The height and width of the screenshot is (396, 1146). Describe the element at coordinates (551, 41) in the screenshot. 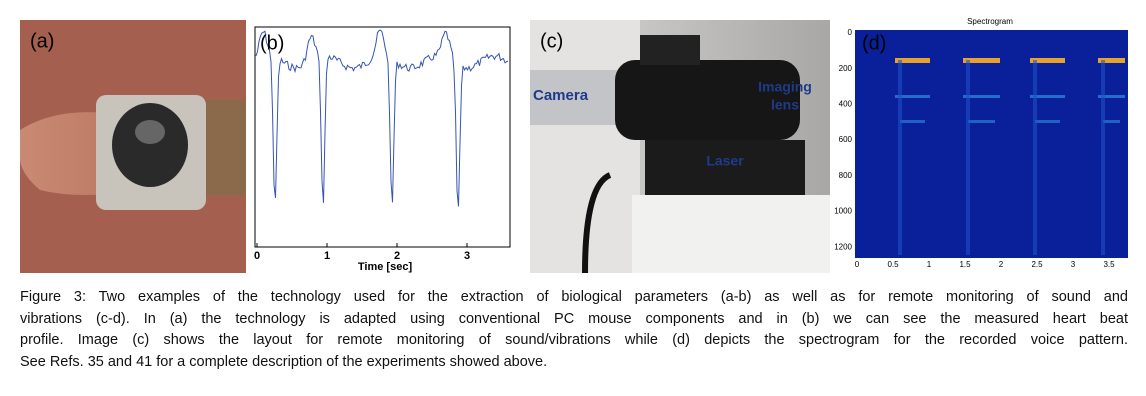

I see `panel-label: (c)` at that location.